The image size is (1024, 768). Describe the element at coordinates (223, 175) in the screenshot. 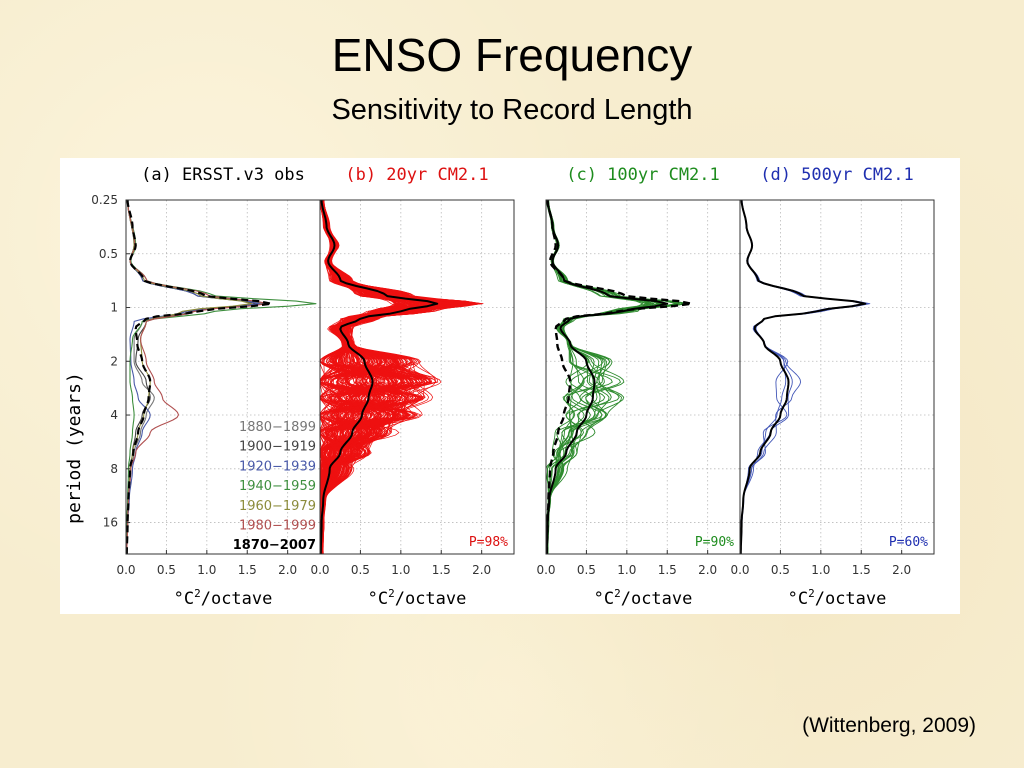

I see `panel-a-title: (a) ERSST.v3 obs` at that location.